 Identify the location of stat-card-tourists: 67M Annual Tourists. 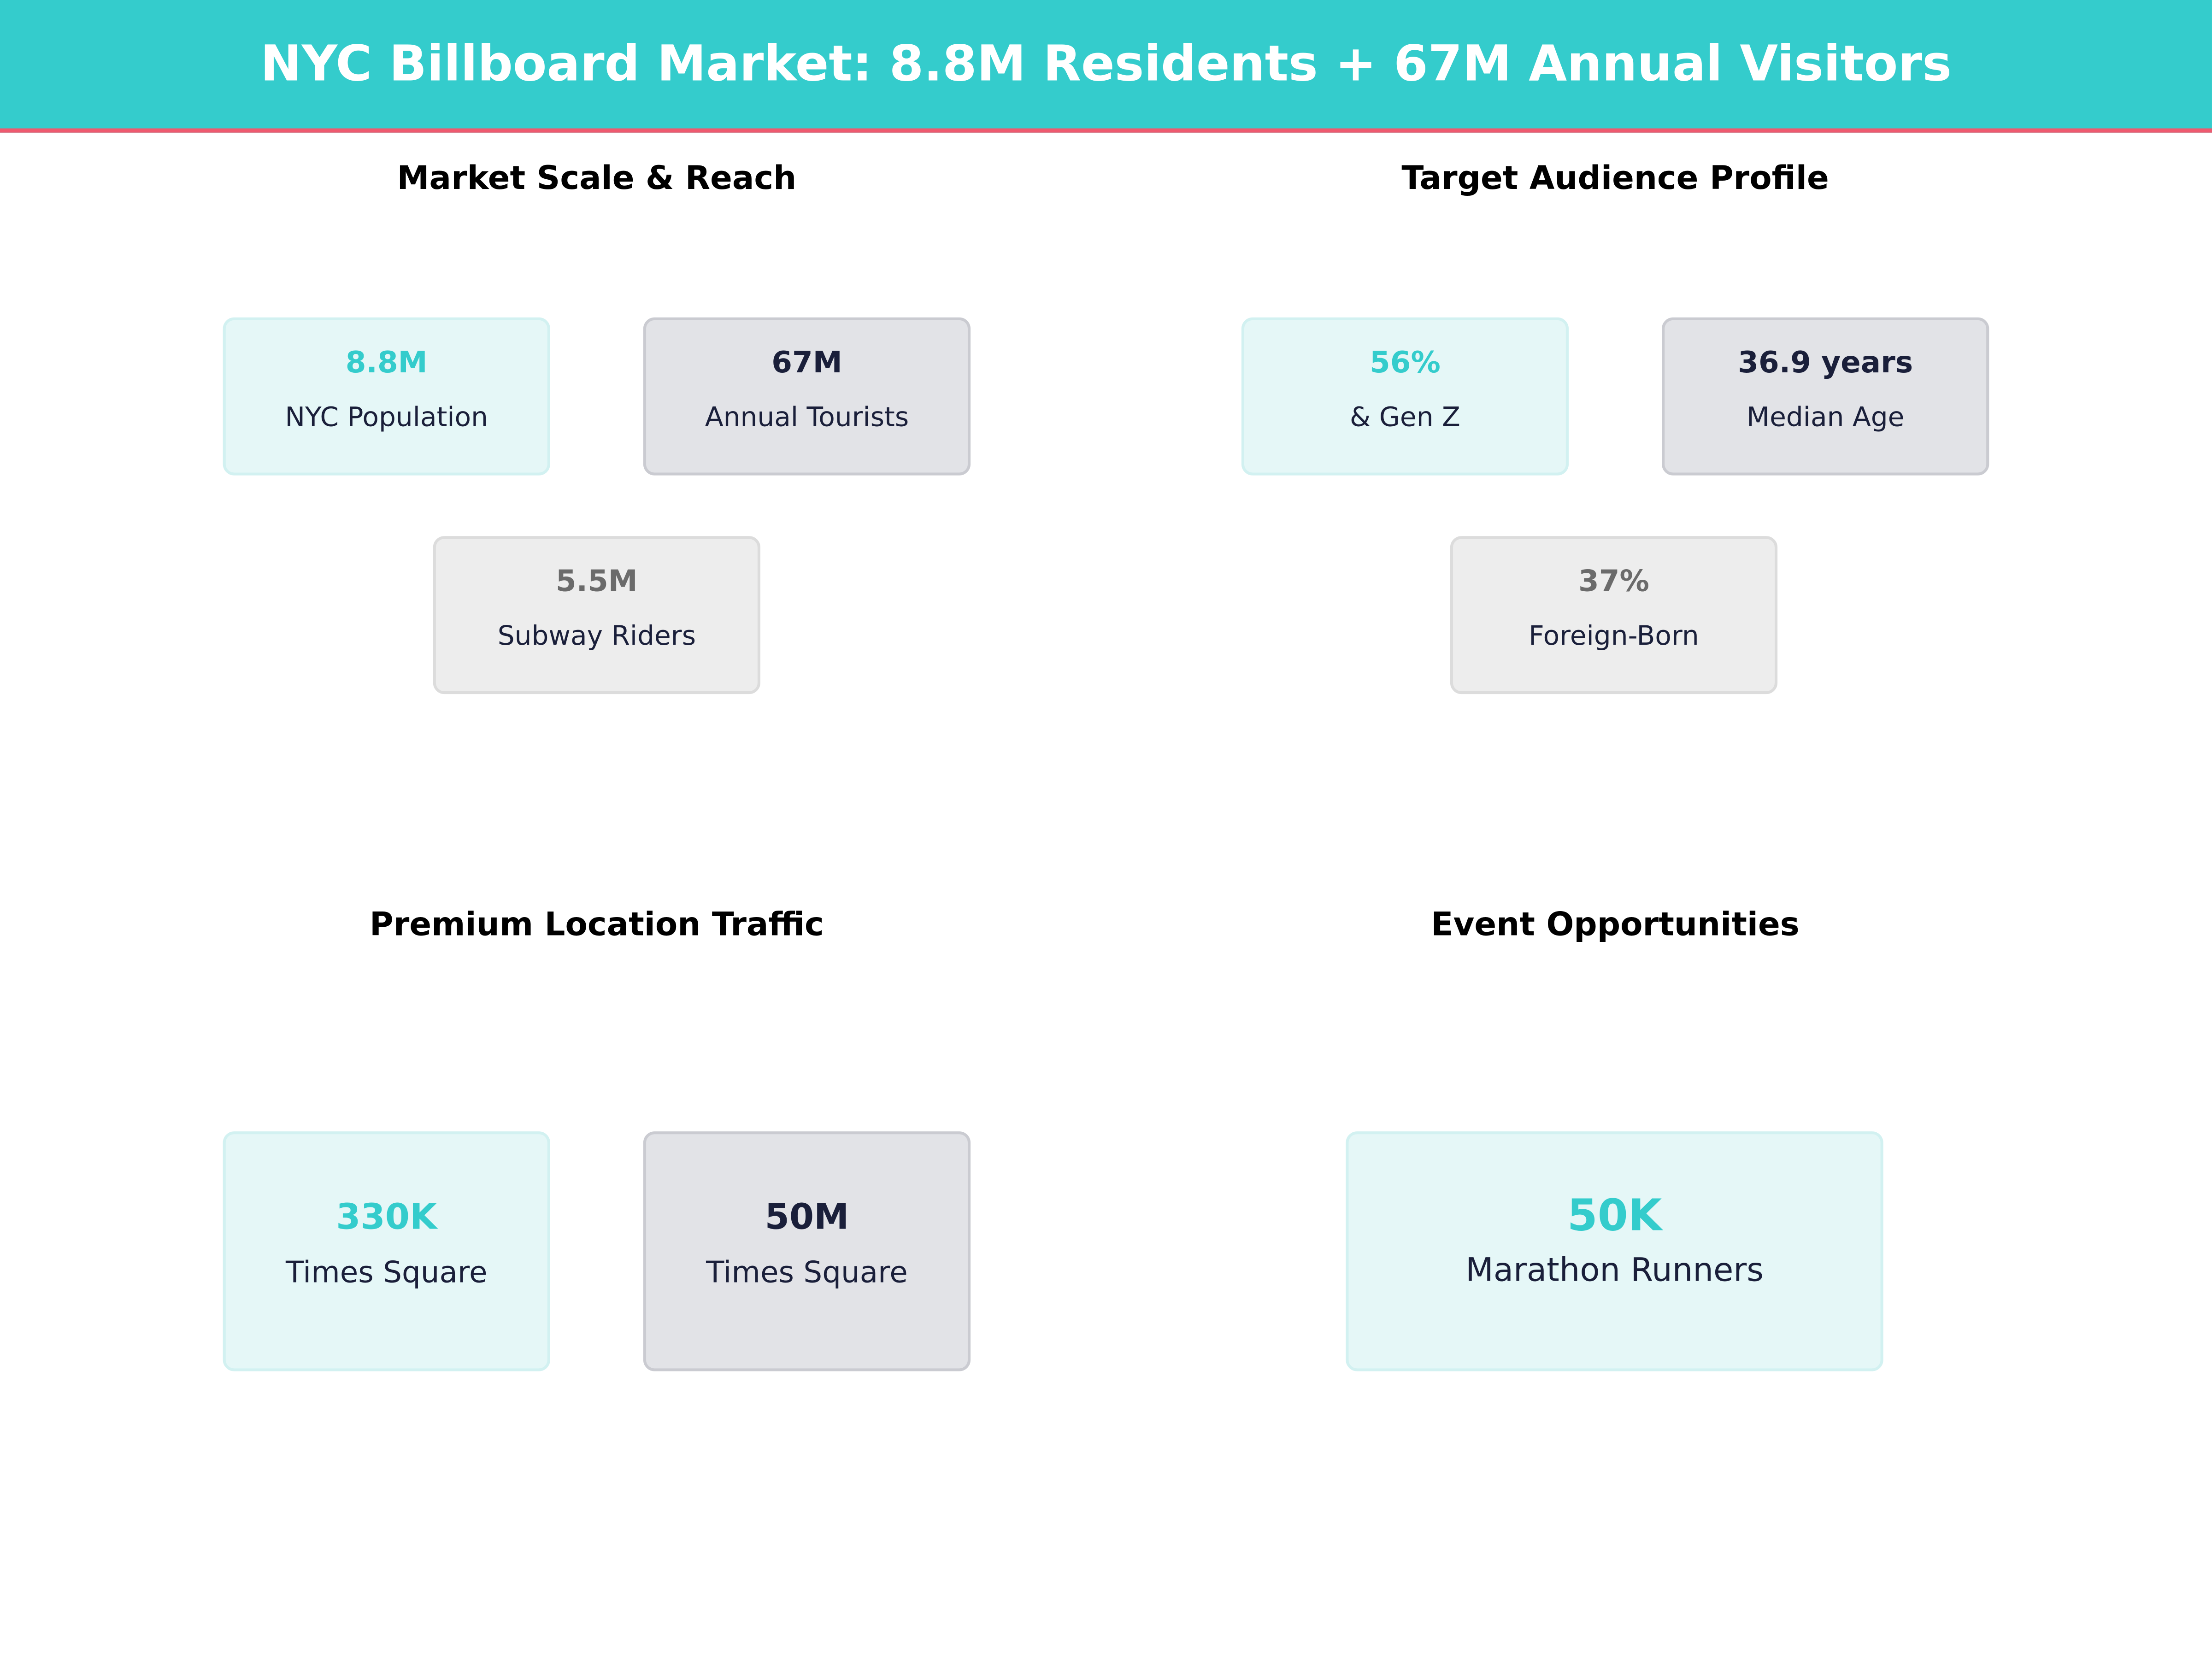
(807, 396).